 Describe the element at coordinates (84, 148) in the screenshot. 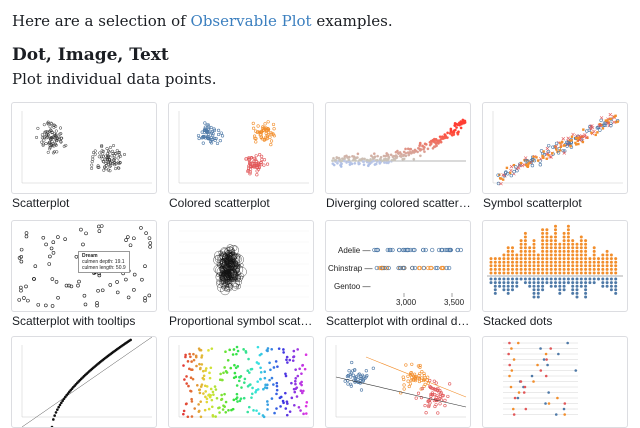

I see `thumbnail-scatterplot` at that location.